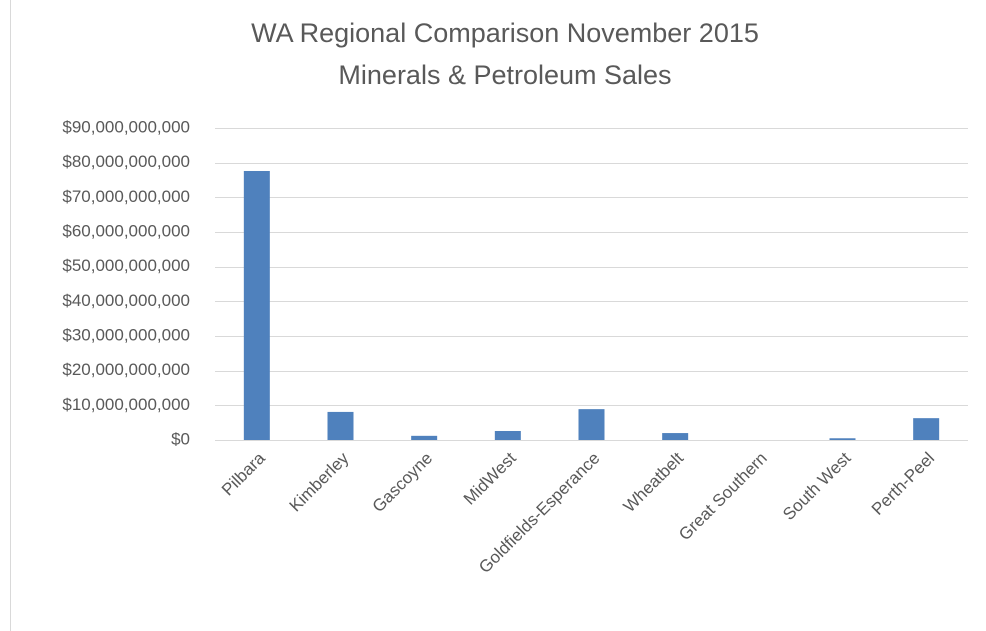  What do you see at coordinates (126, 126) in the screenshot?
I see `y-tick-label: $90,000,000,000` at bounding box center [126, 126].